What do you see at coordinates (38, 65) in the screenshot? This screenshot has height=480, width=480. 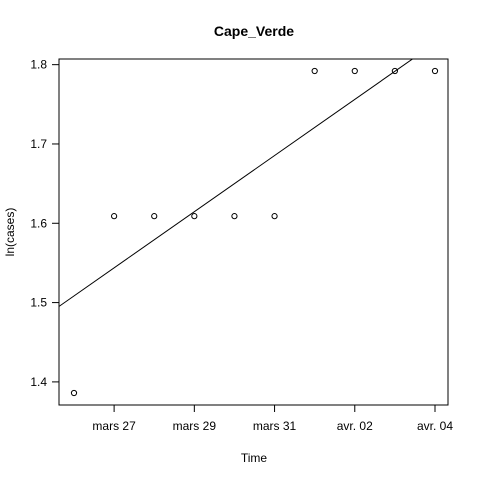 I see `y-tick-label: 1.8` at bounding box center [38, 65].